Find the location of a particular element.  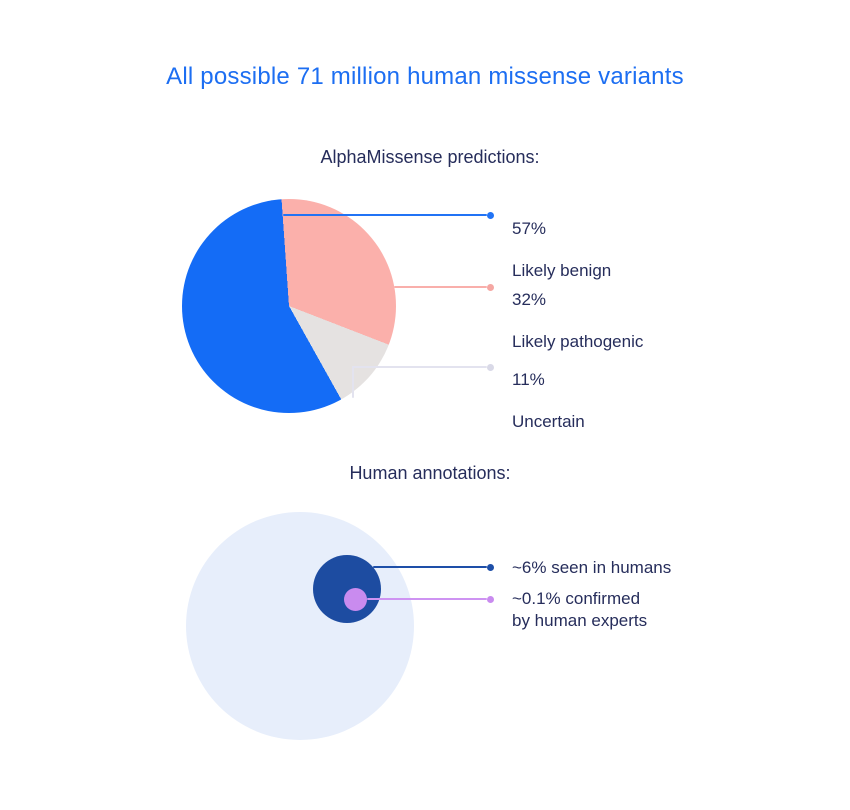

callout-label-likely-pathogenic: 32% Likely pathogenic is located at coordinates (577, 320).